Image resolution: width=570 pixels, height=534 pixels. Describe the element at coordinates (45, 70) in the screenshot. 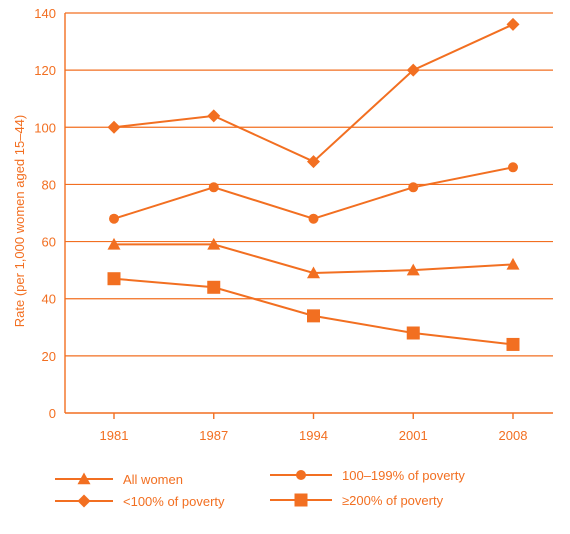

I see `y-tick-label: 120` at that location.